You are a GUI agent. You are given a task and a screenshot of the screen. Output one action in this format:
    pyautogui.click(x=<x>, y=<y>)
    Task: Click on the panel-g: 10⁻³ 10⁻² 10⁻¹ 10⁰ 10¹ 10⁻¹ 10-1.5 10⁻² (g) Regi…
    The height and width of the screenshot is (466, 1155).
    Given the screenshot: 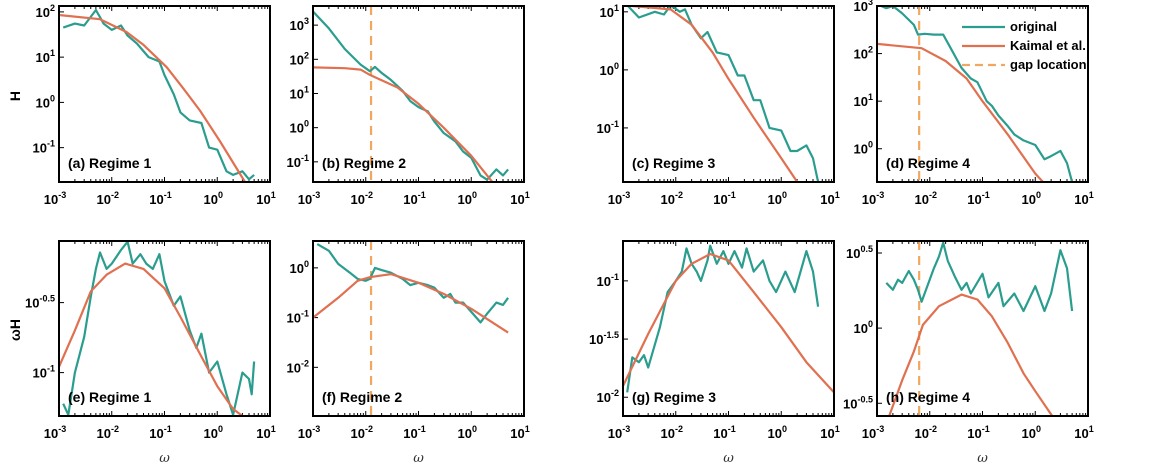 What is the action you would take?
    pyautogui.click(x=714, y=353)
    